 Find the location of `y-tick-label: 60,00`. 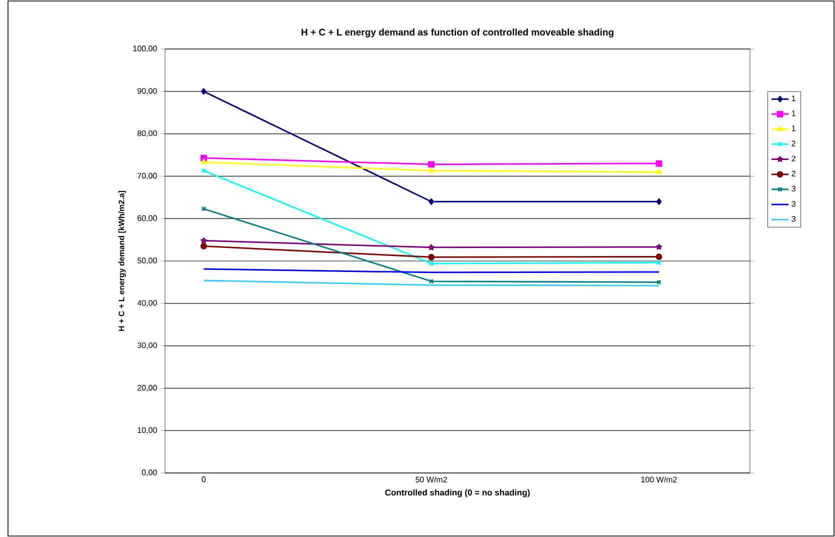

y-tick-label: 60,00 is located at coordinates (147, 218).